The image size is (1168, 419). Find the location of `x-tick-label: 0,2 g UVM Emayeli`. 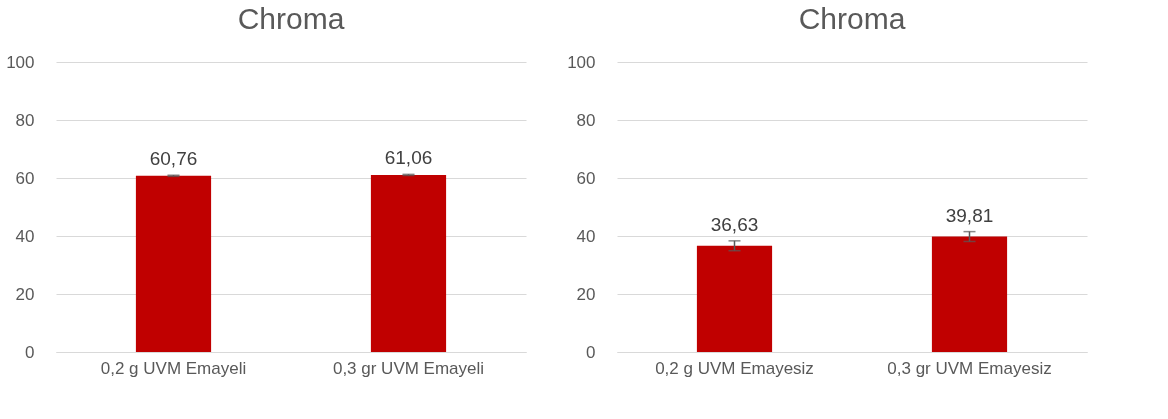

x-tick-label: 0,2 g UVM Emayeli is located at coordinates (173, 368).